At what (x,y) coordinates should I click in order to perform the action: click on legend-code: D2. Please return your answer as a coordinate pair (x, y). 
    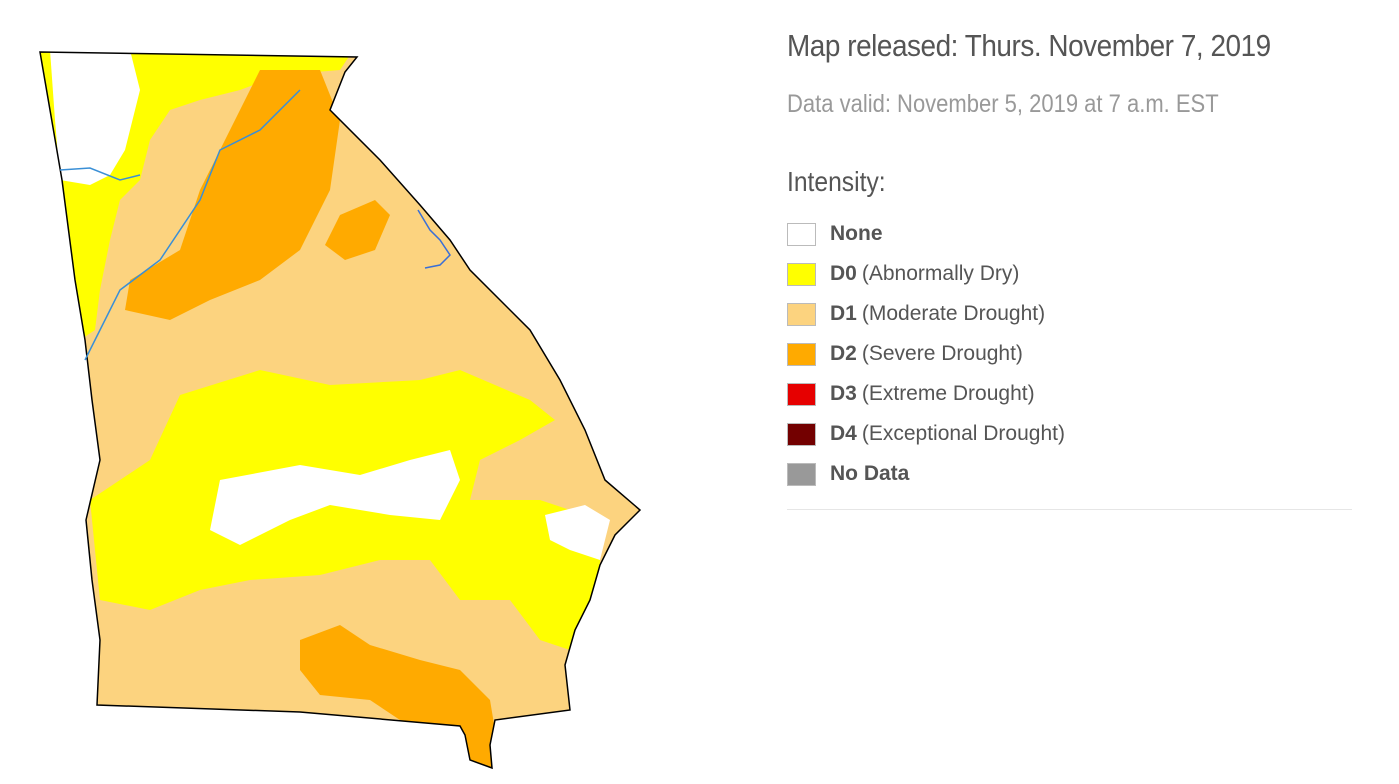
    Looking at the image, I should click on (843, 353).